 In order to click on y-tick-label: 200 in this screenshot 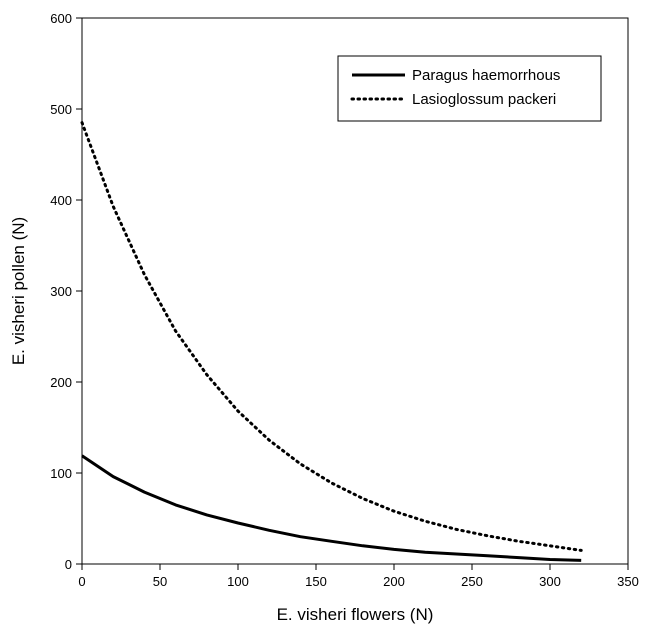, I will do `click(61, 382)`.